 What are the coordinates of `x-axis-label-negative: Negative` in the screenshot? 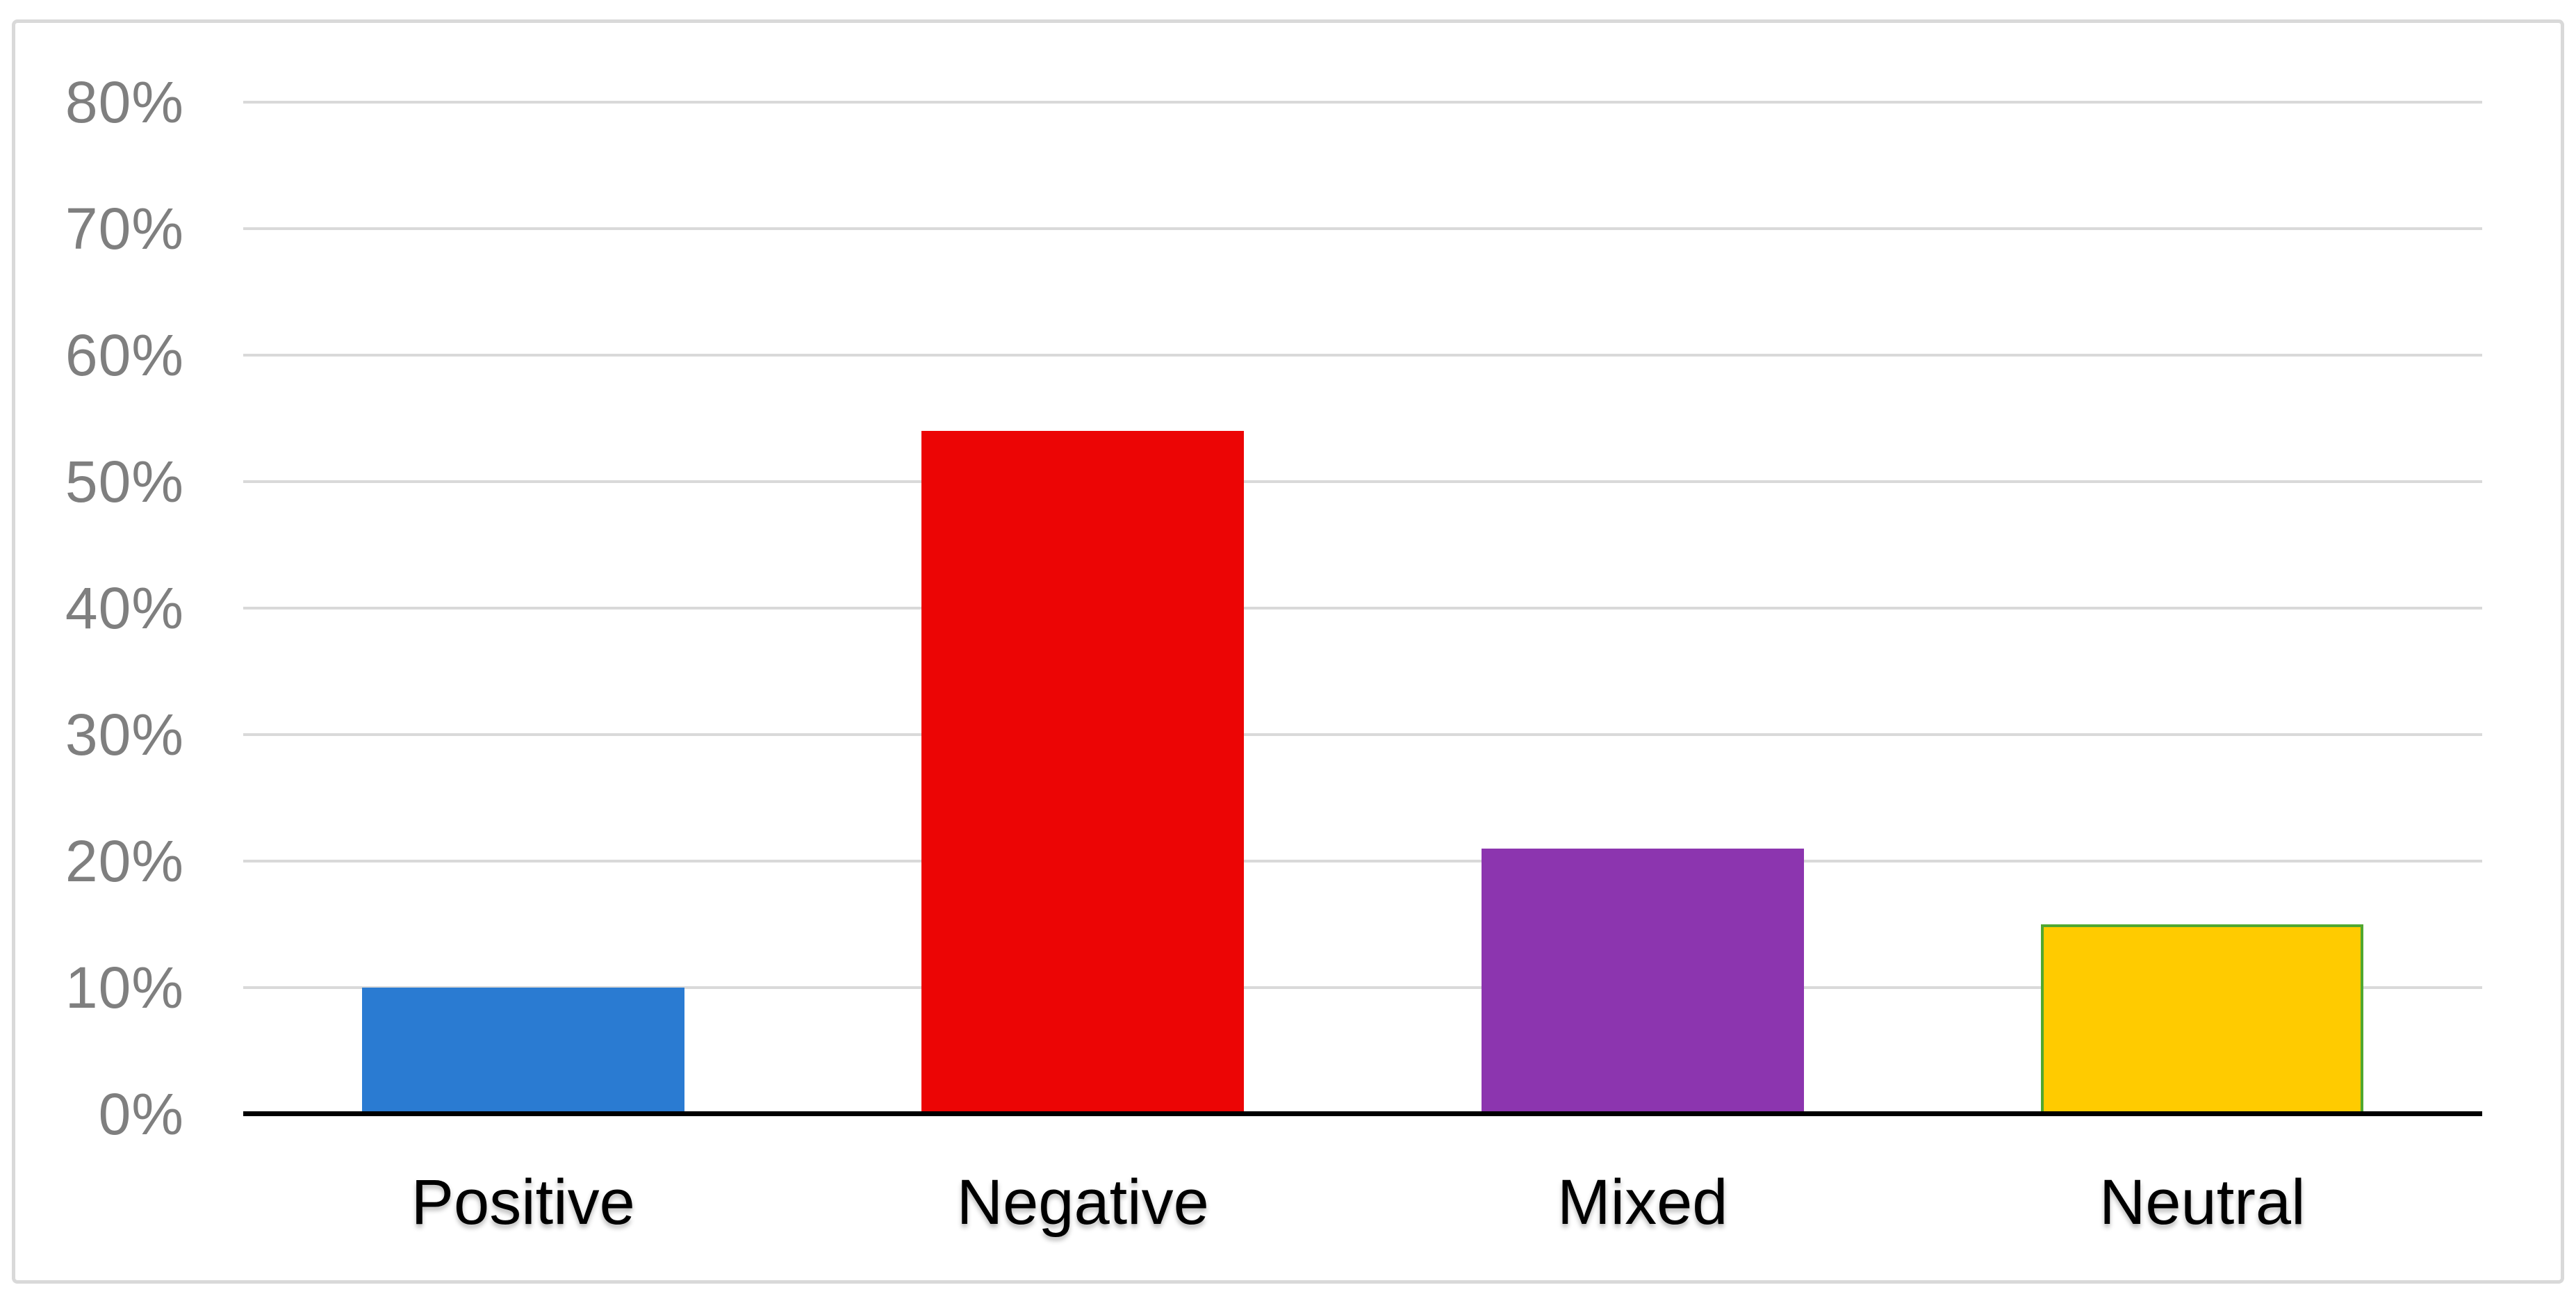 It's located at (1082, 1202).